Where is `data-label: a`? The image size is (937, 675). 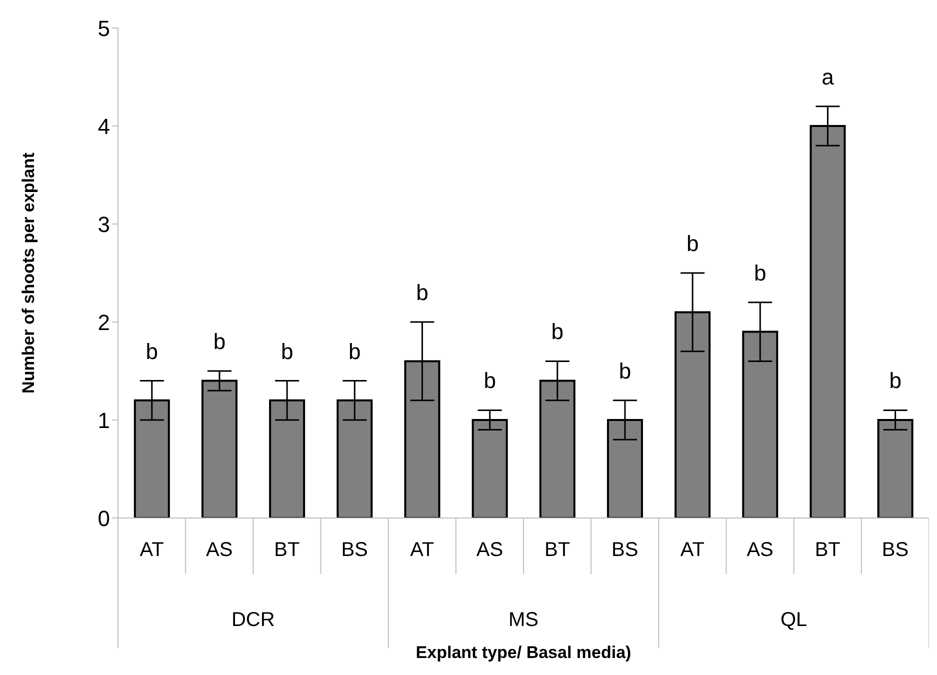 data-label: a is located at coordinates (828, 77).